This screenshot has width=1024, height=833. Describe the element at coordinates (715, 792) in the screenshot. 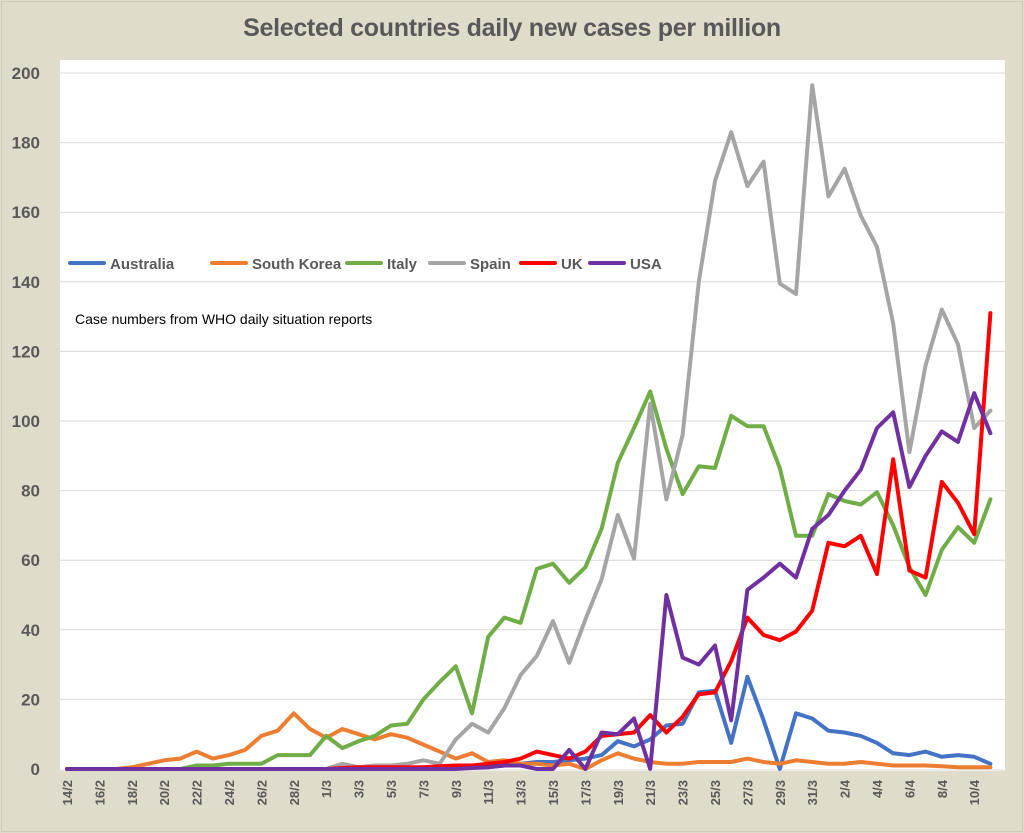

I see `x-tick-label: 25/3` at that location.